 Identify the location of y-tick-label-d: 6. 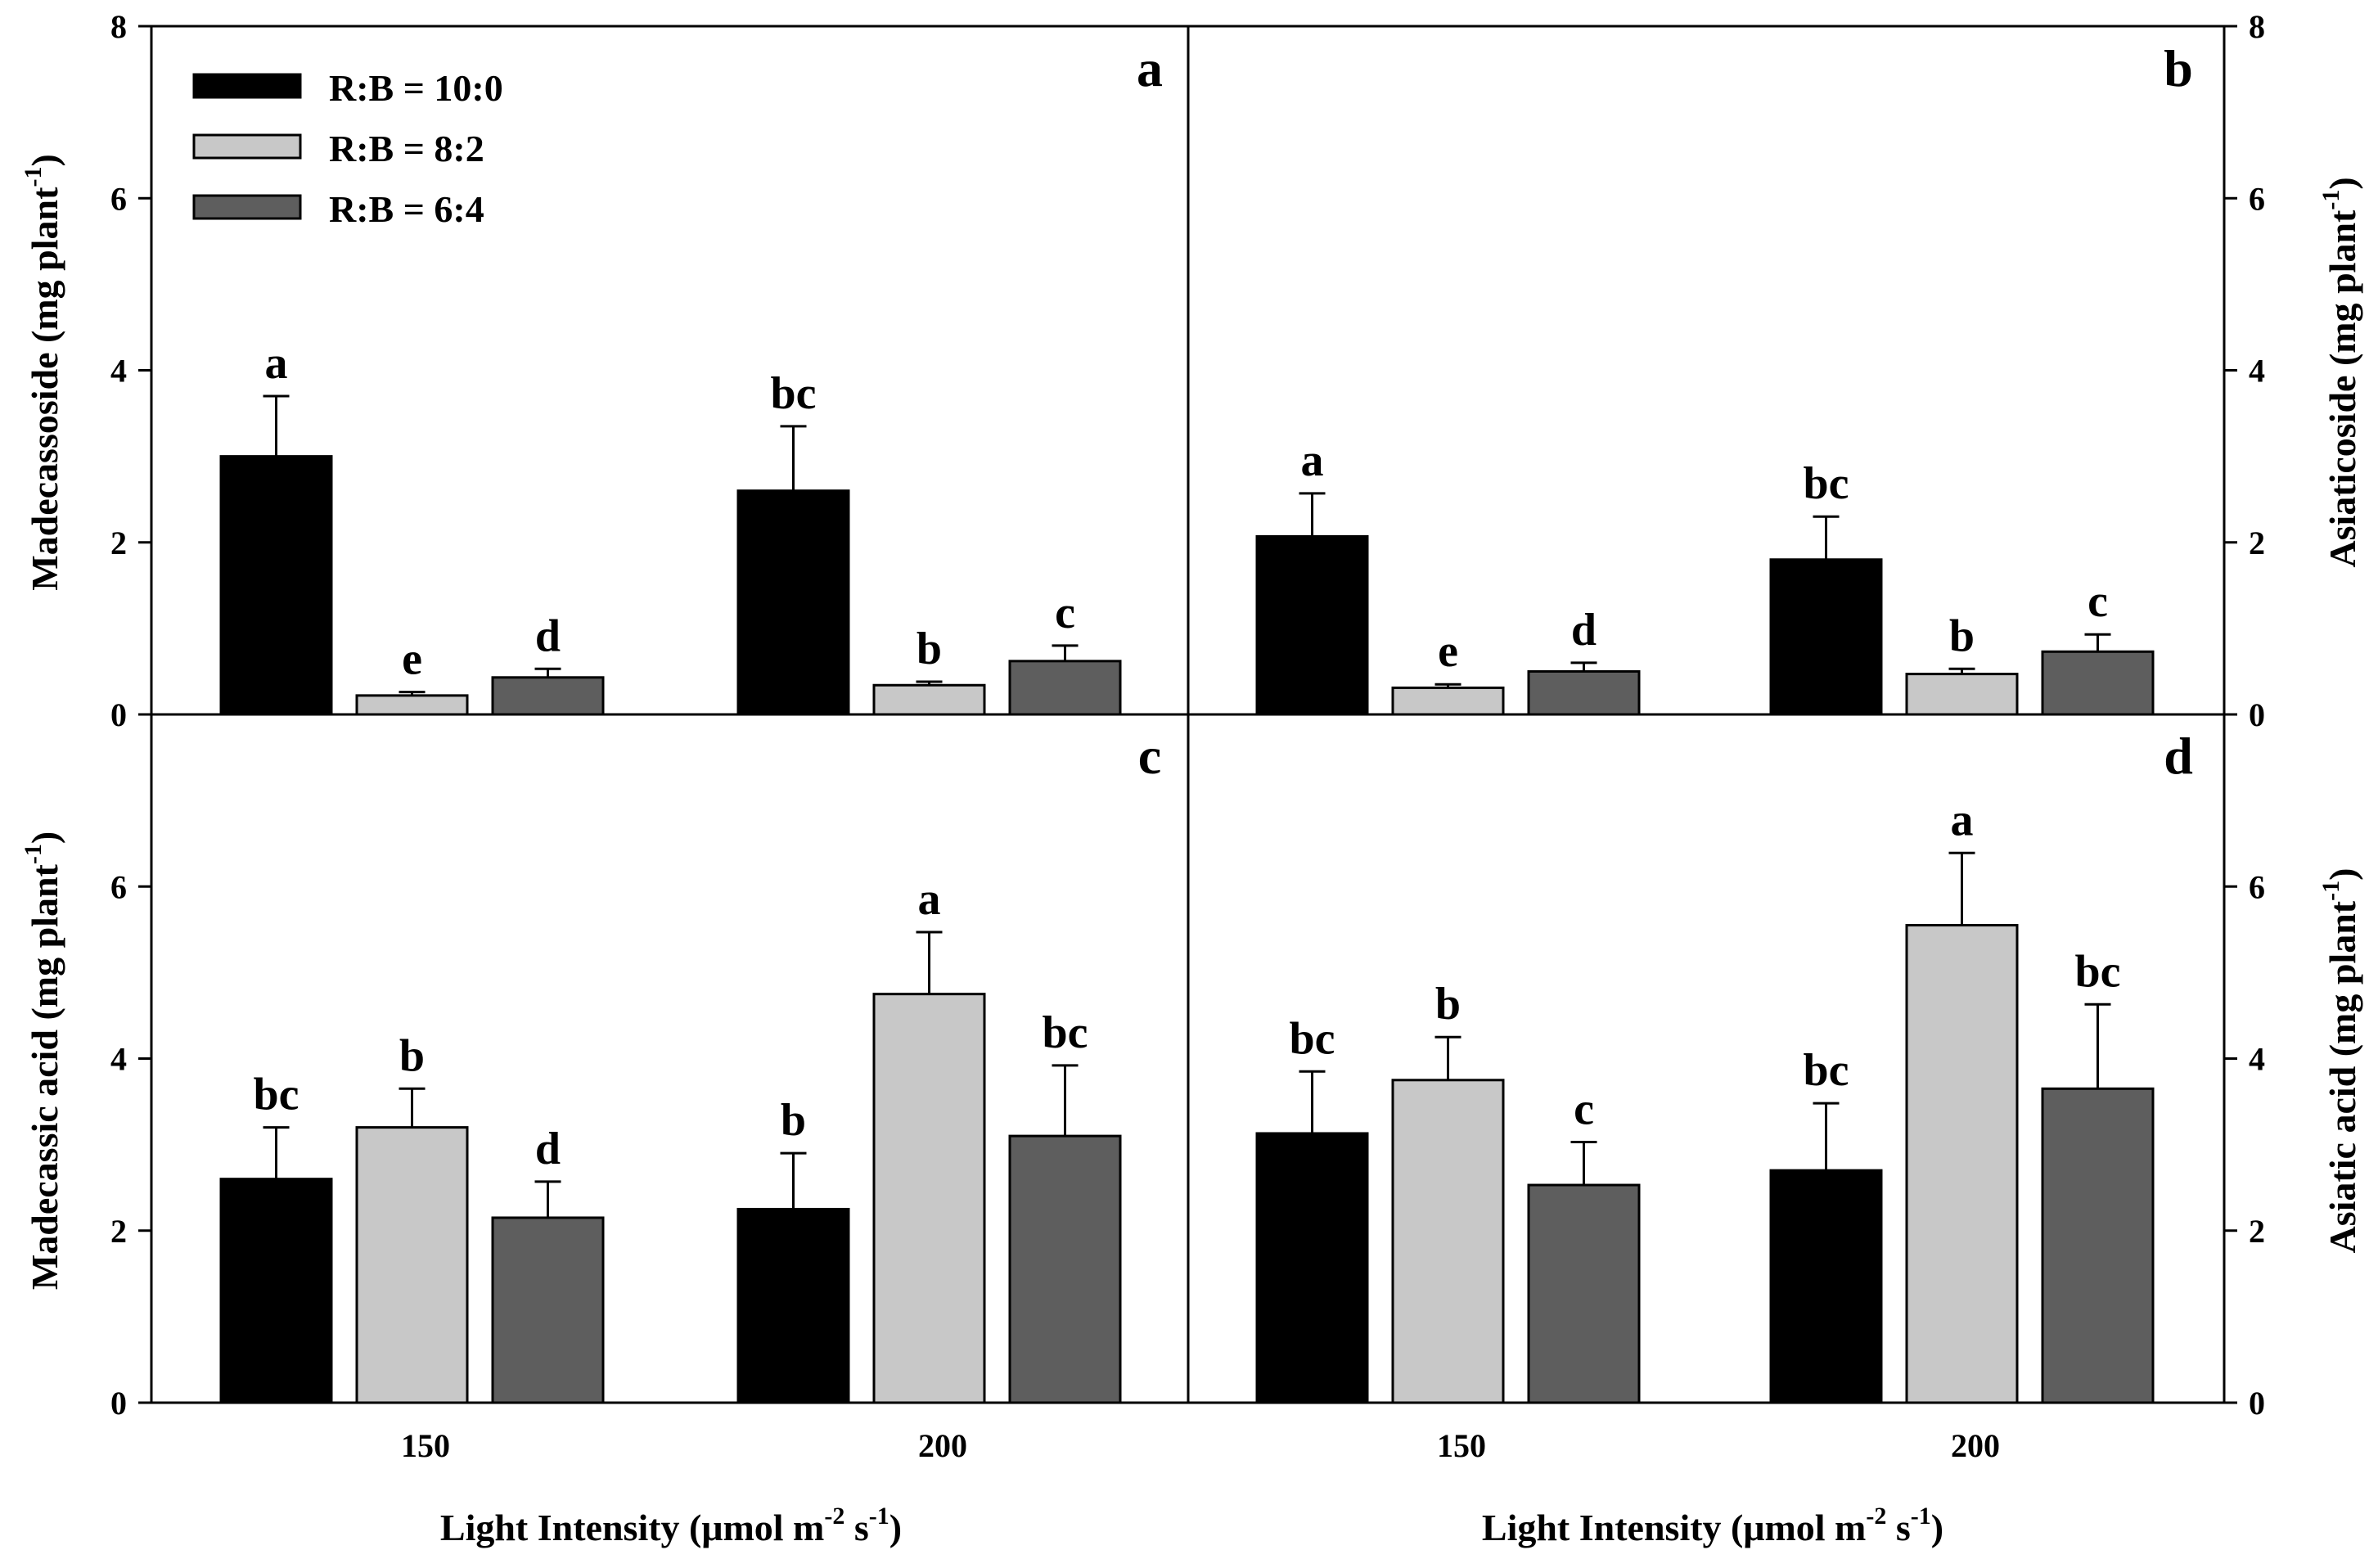
(2257, 886).